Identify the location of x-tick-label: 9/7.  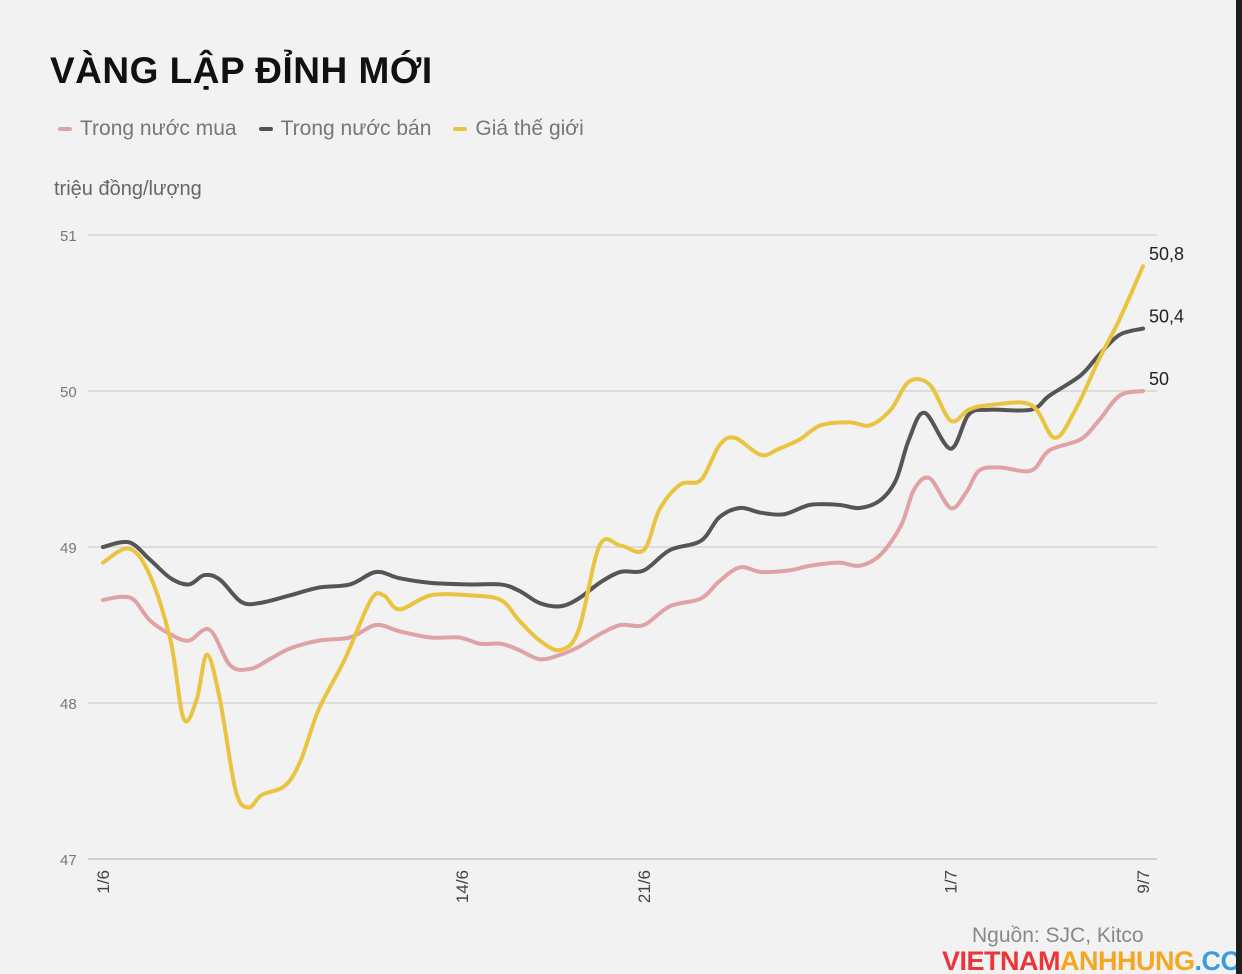
(1143, 882).